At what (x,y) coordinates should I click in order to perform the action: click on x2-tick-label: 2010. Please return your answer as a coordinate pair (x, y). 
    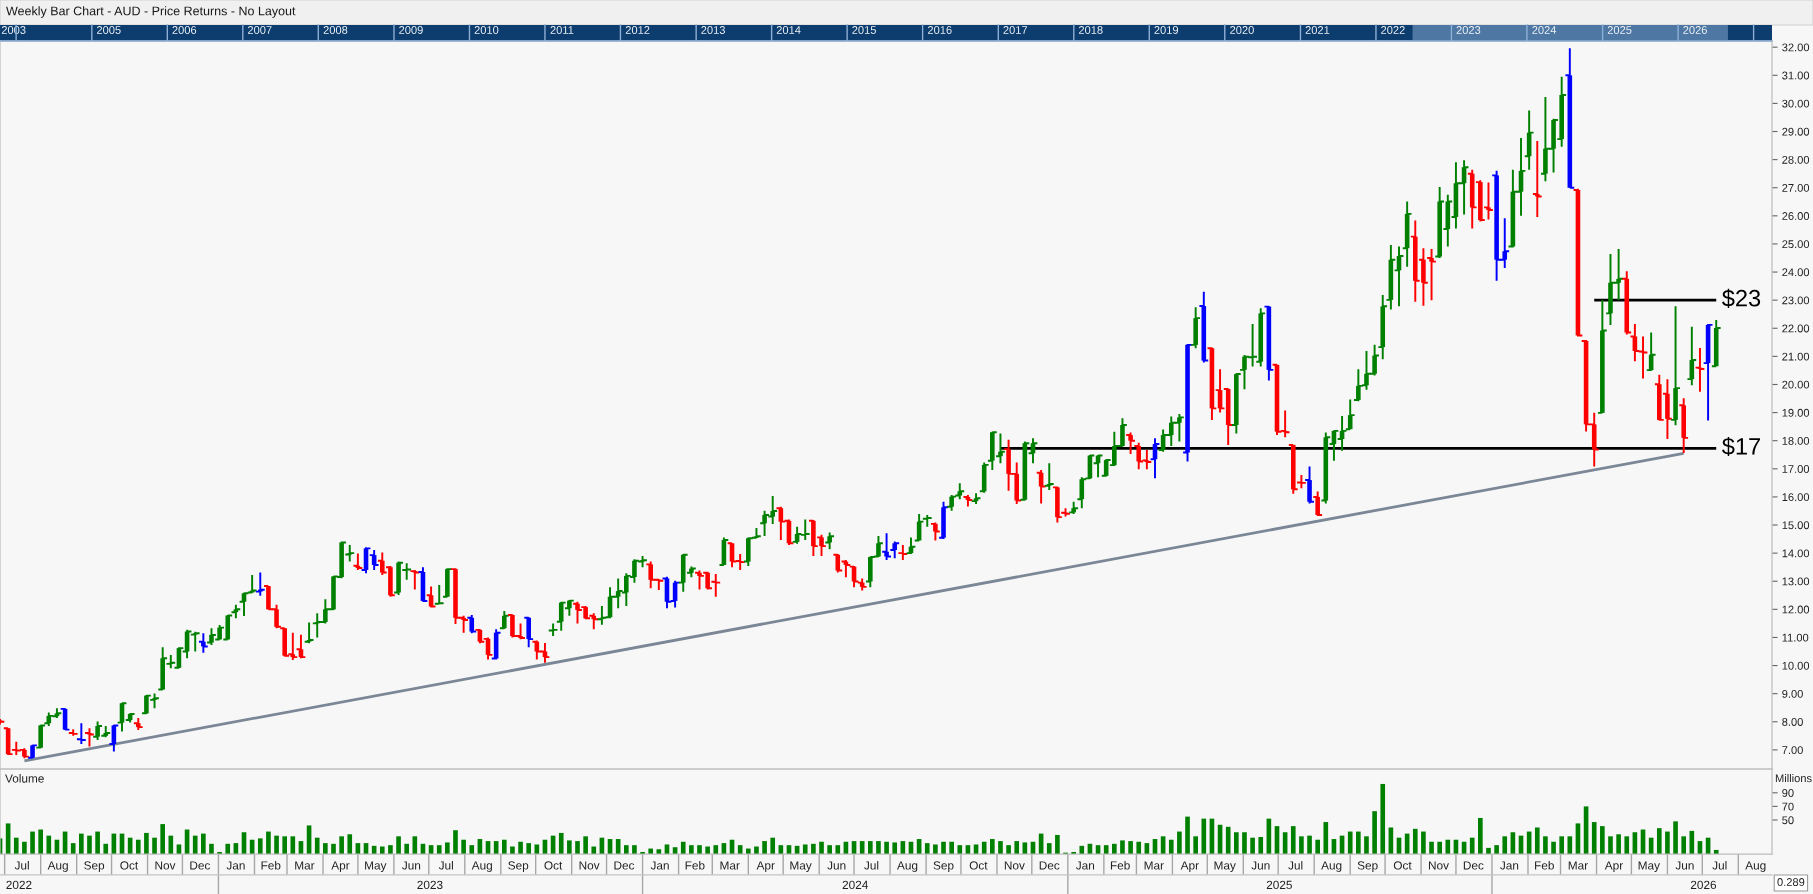
    Looking at the image, I should click on (486, 30).